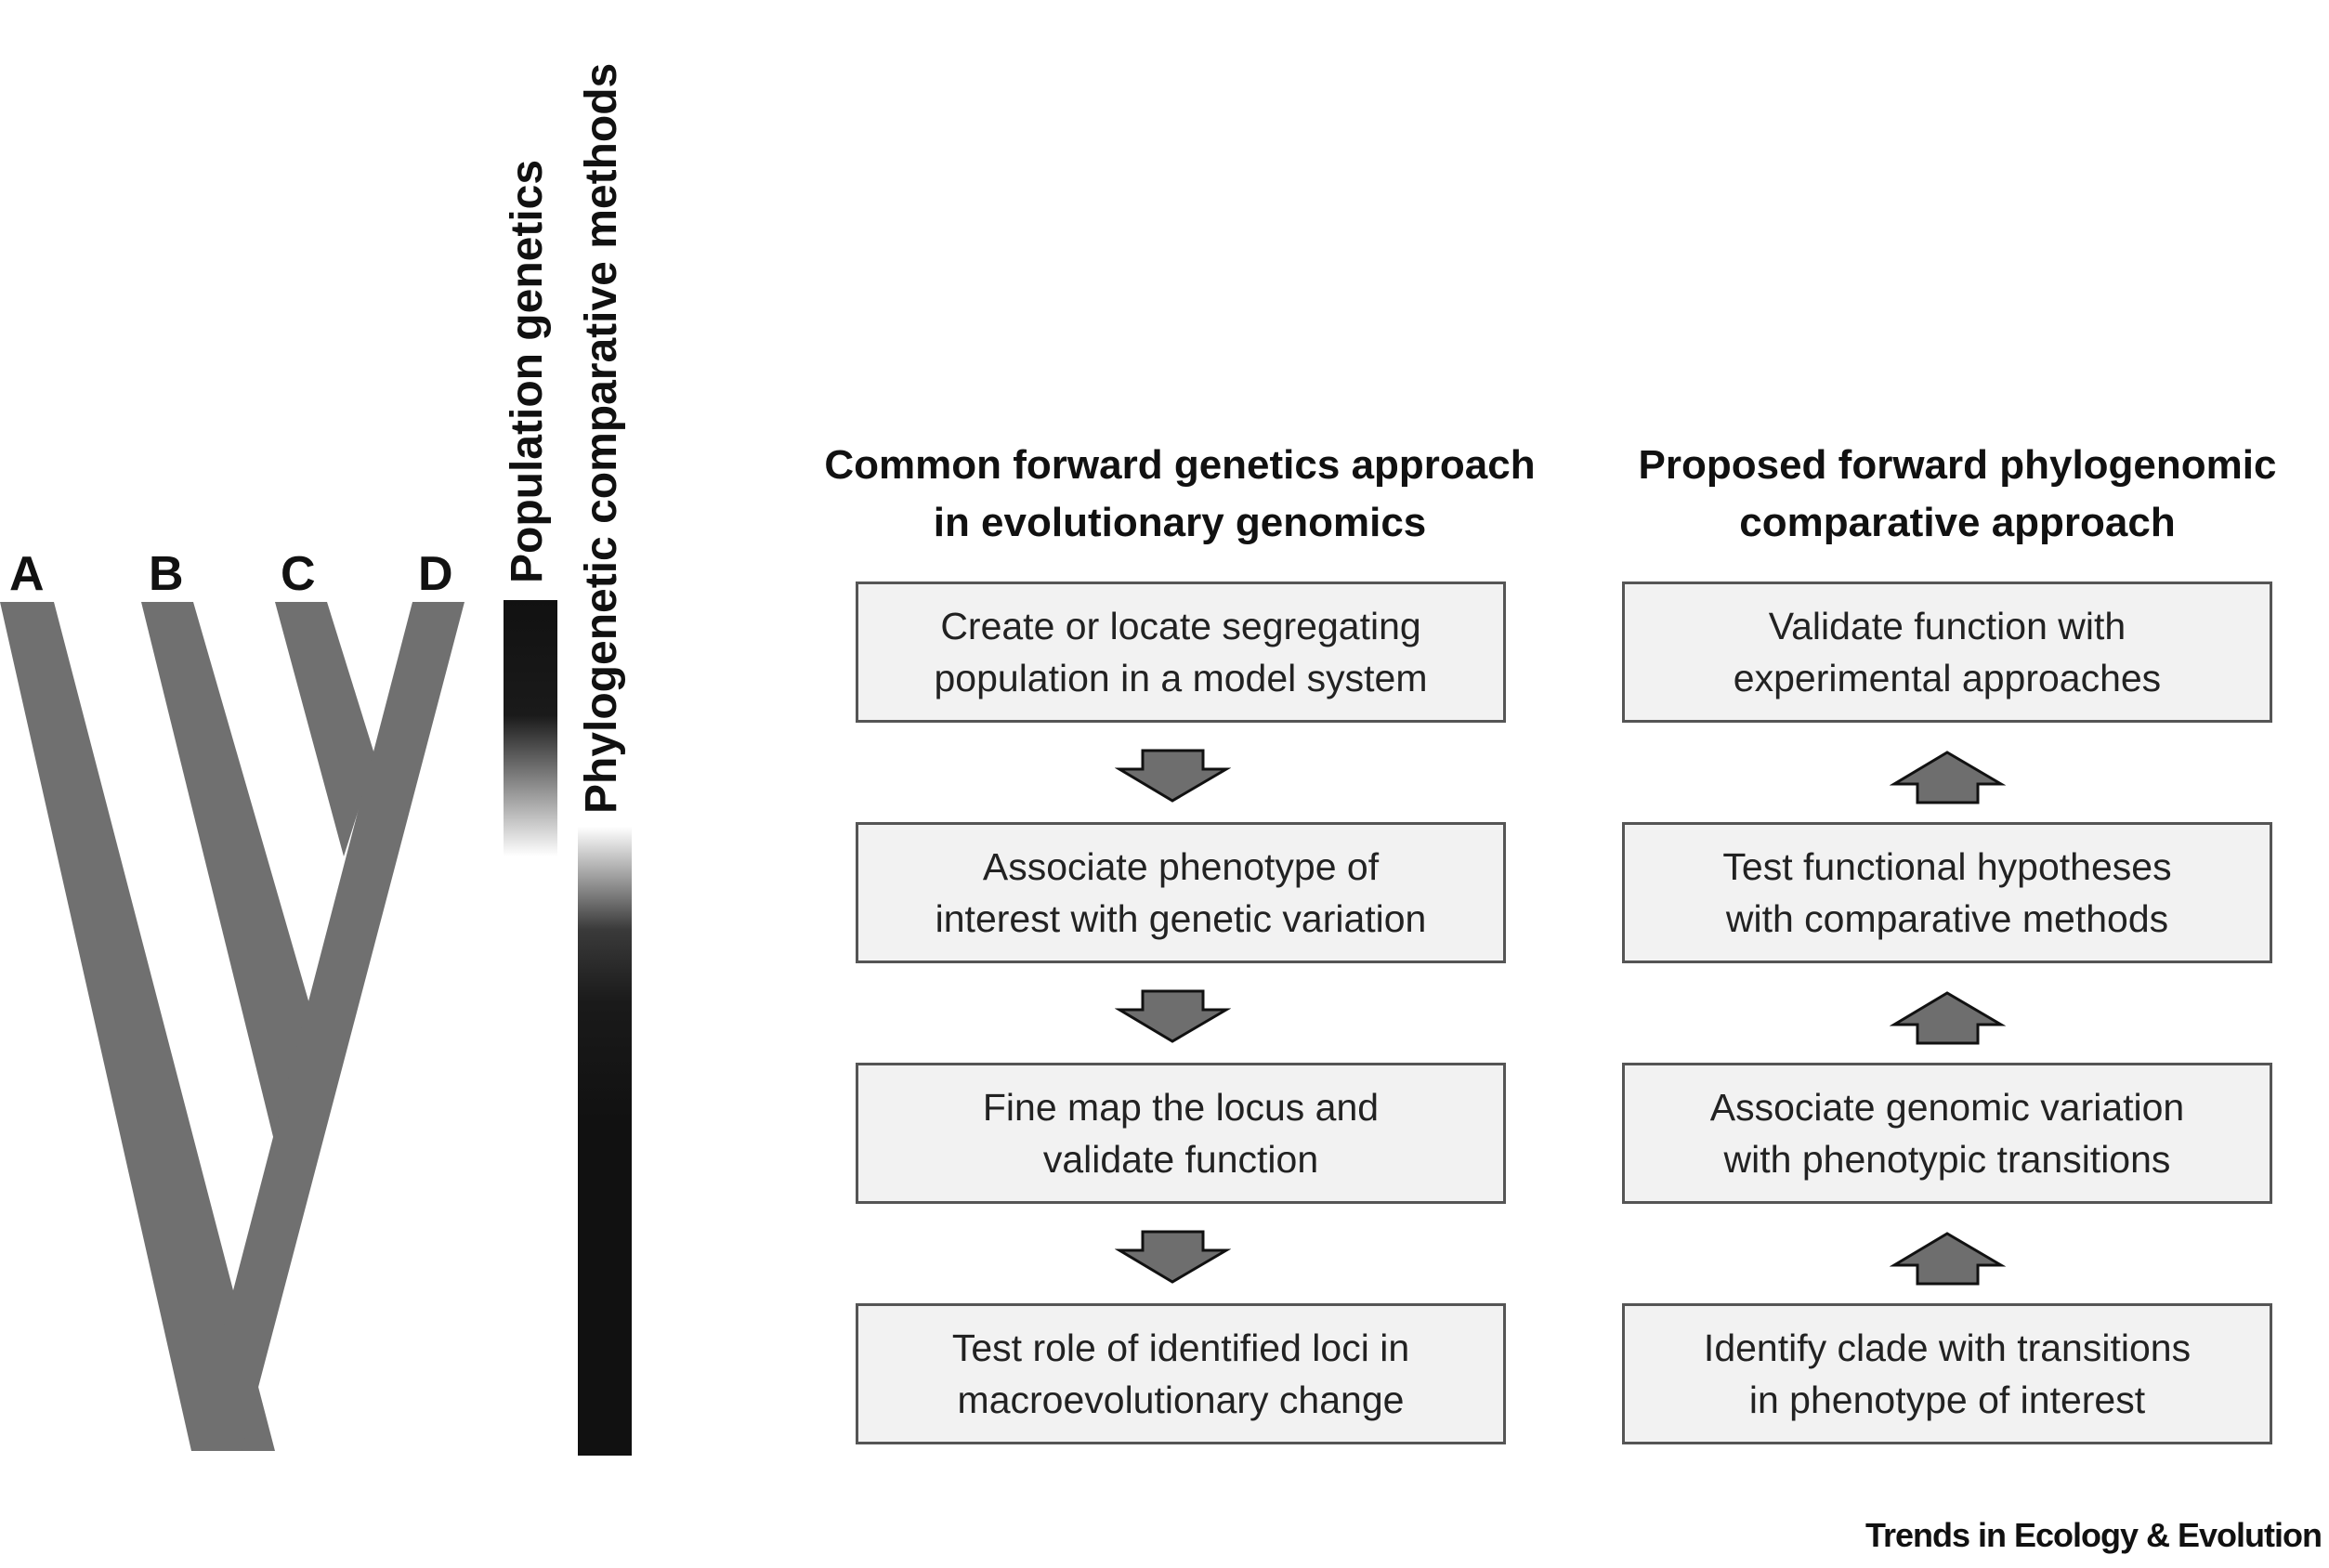 Image resolution: width=2329 pixels, height=1568 pixels. I want to click on tip-label-b: B, so click(166, 574).